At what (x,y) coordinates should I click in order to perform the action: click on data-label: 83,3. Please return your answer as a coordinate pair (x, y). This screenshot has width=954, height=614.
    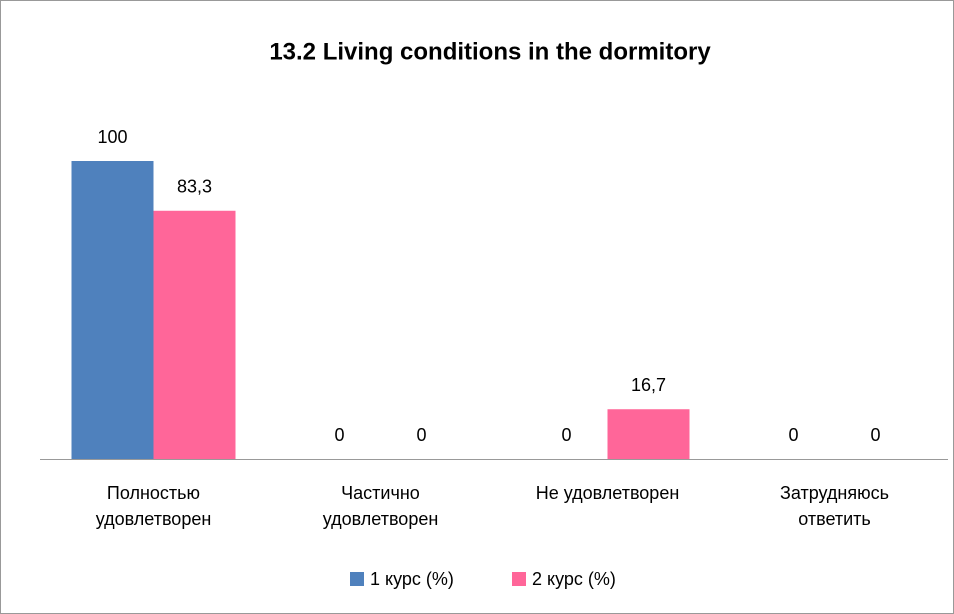
    Looking at the image, I should click on (194, 187).